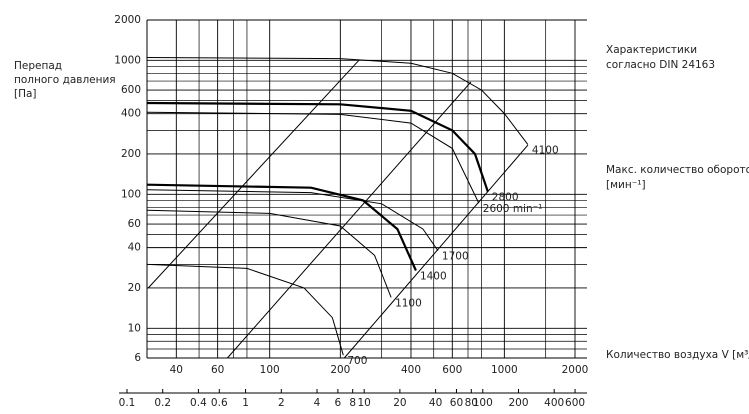 This screenshot has width=749, height=414. Describe the element at coordinates (660, 65) in the screenshot. I see `note: согласно DIN 24163` at that location.